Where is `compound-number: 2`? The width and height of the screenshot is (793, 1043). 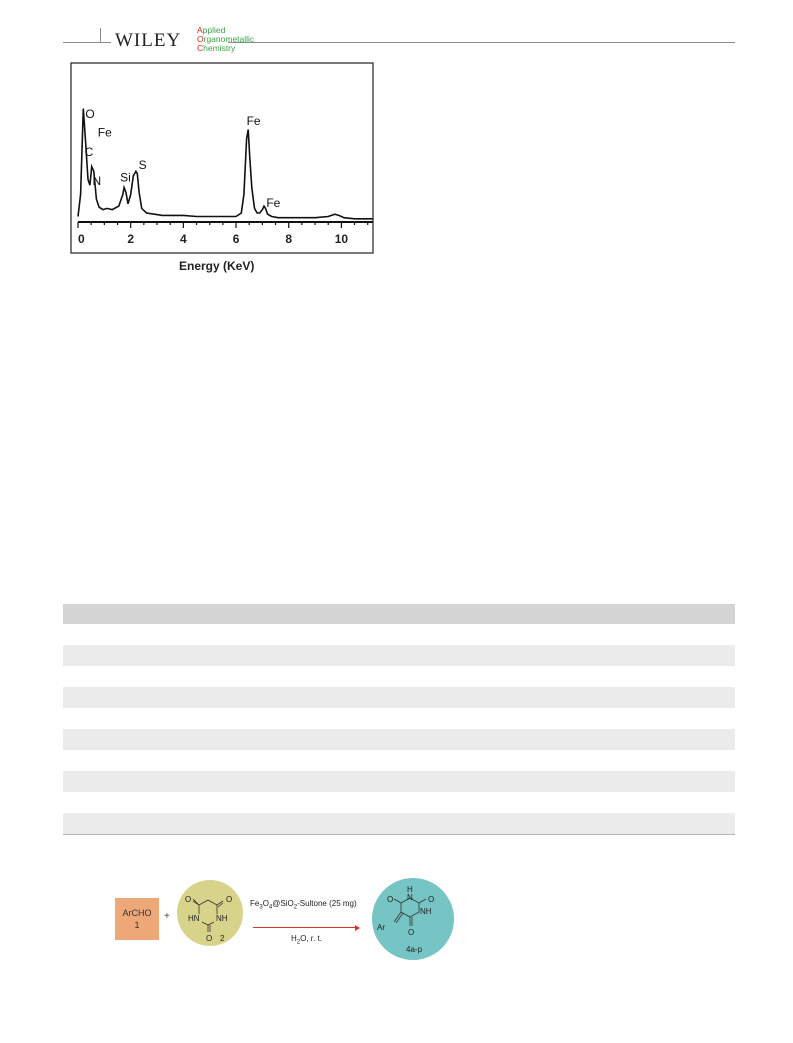 compound-number: 2 is located at coordinates (222, 938).